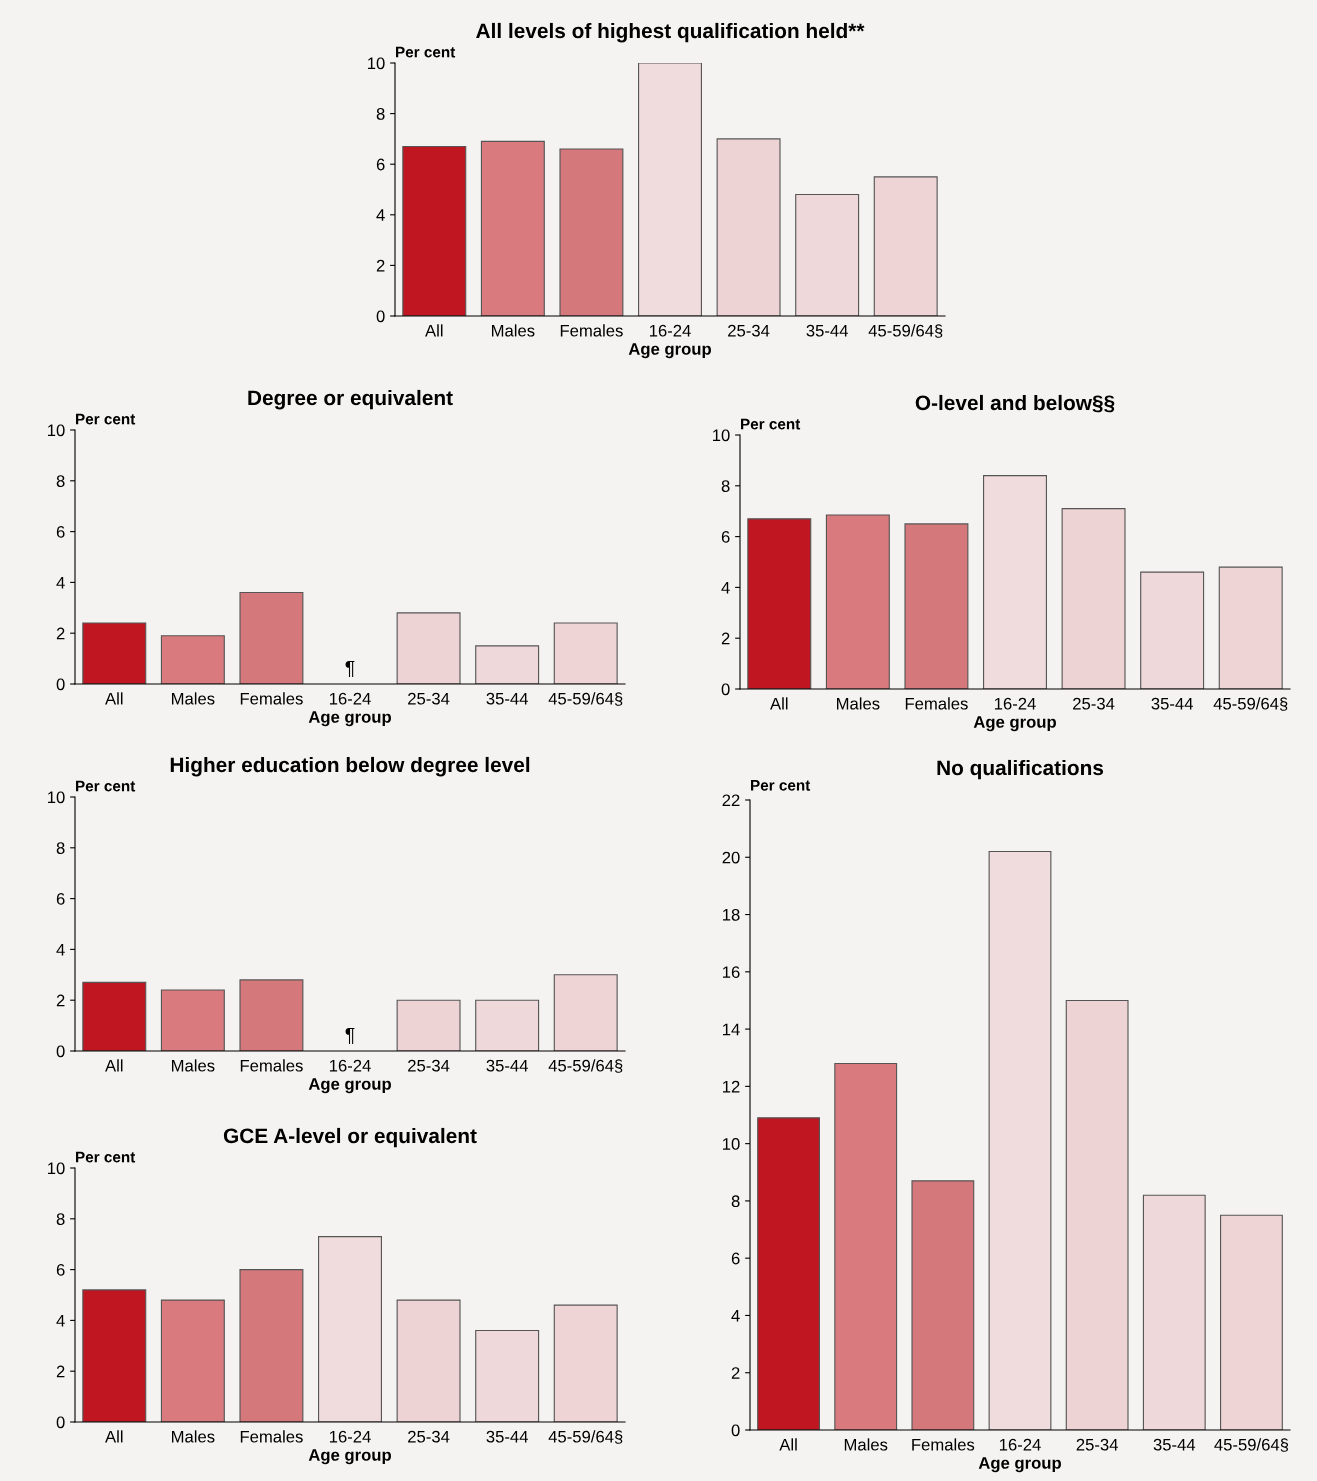  Describe the element at coordinates (350, 1137) in the screenshot. I see `chart-title: GCE A-level or equivalent` at that location.